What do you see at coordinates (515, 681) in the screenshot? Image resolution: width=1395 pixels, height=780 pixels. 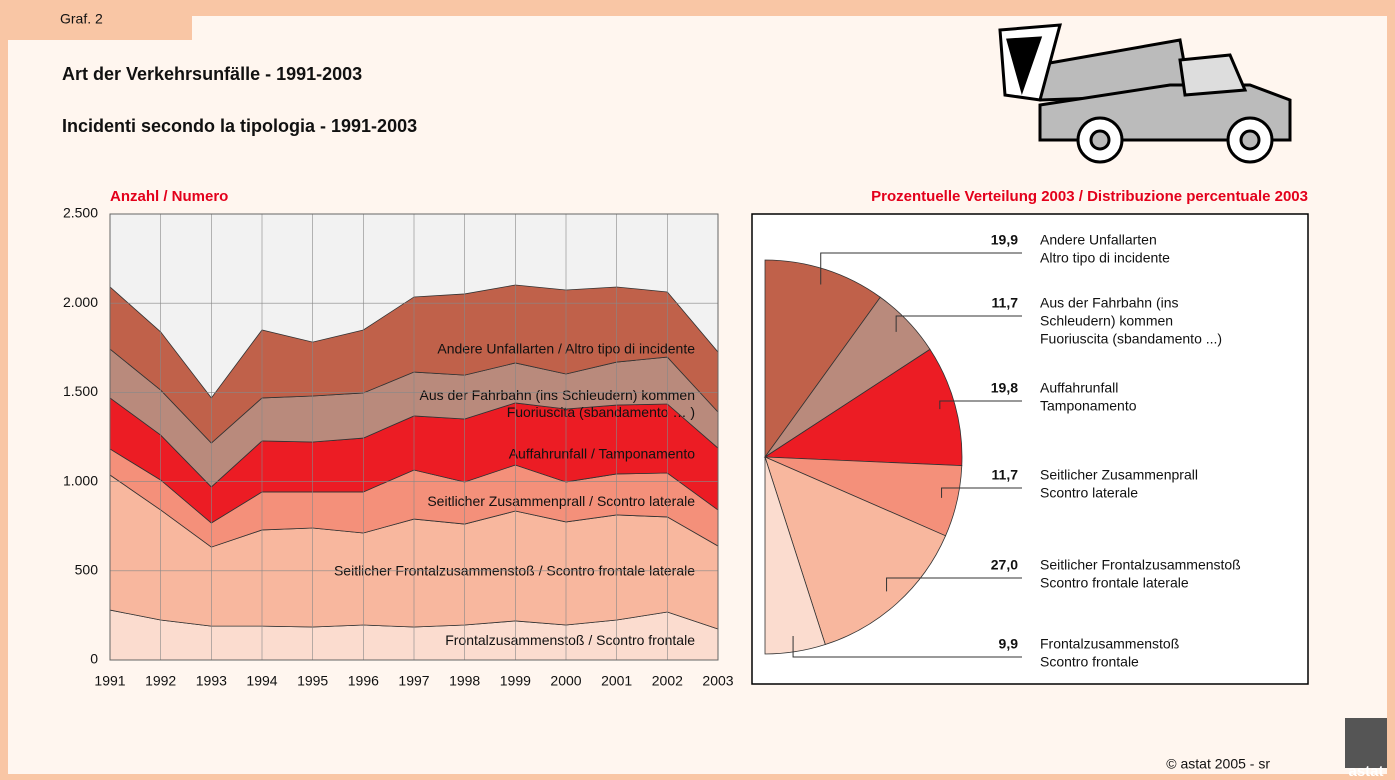 I see `x-tick-label: 1999` at bounding box center [515, 681].